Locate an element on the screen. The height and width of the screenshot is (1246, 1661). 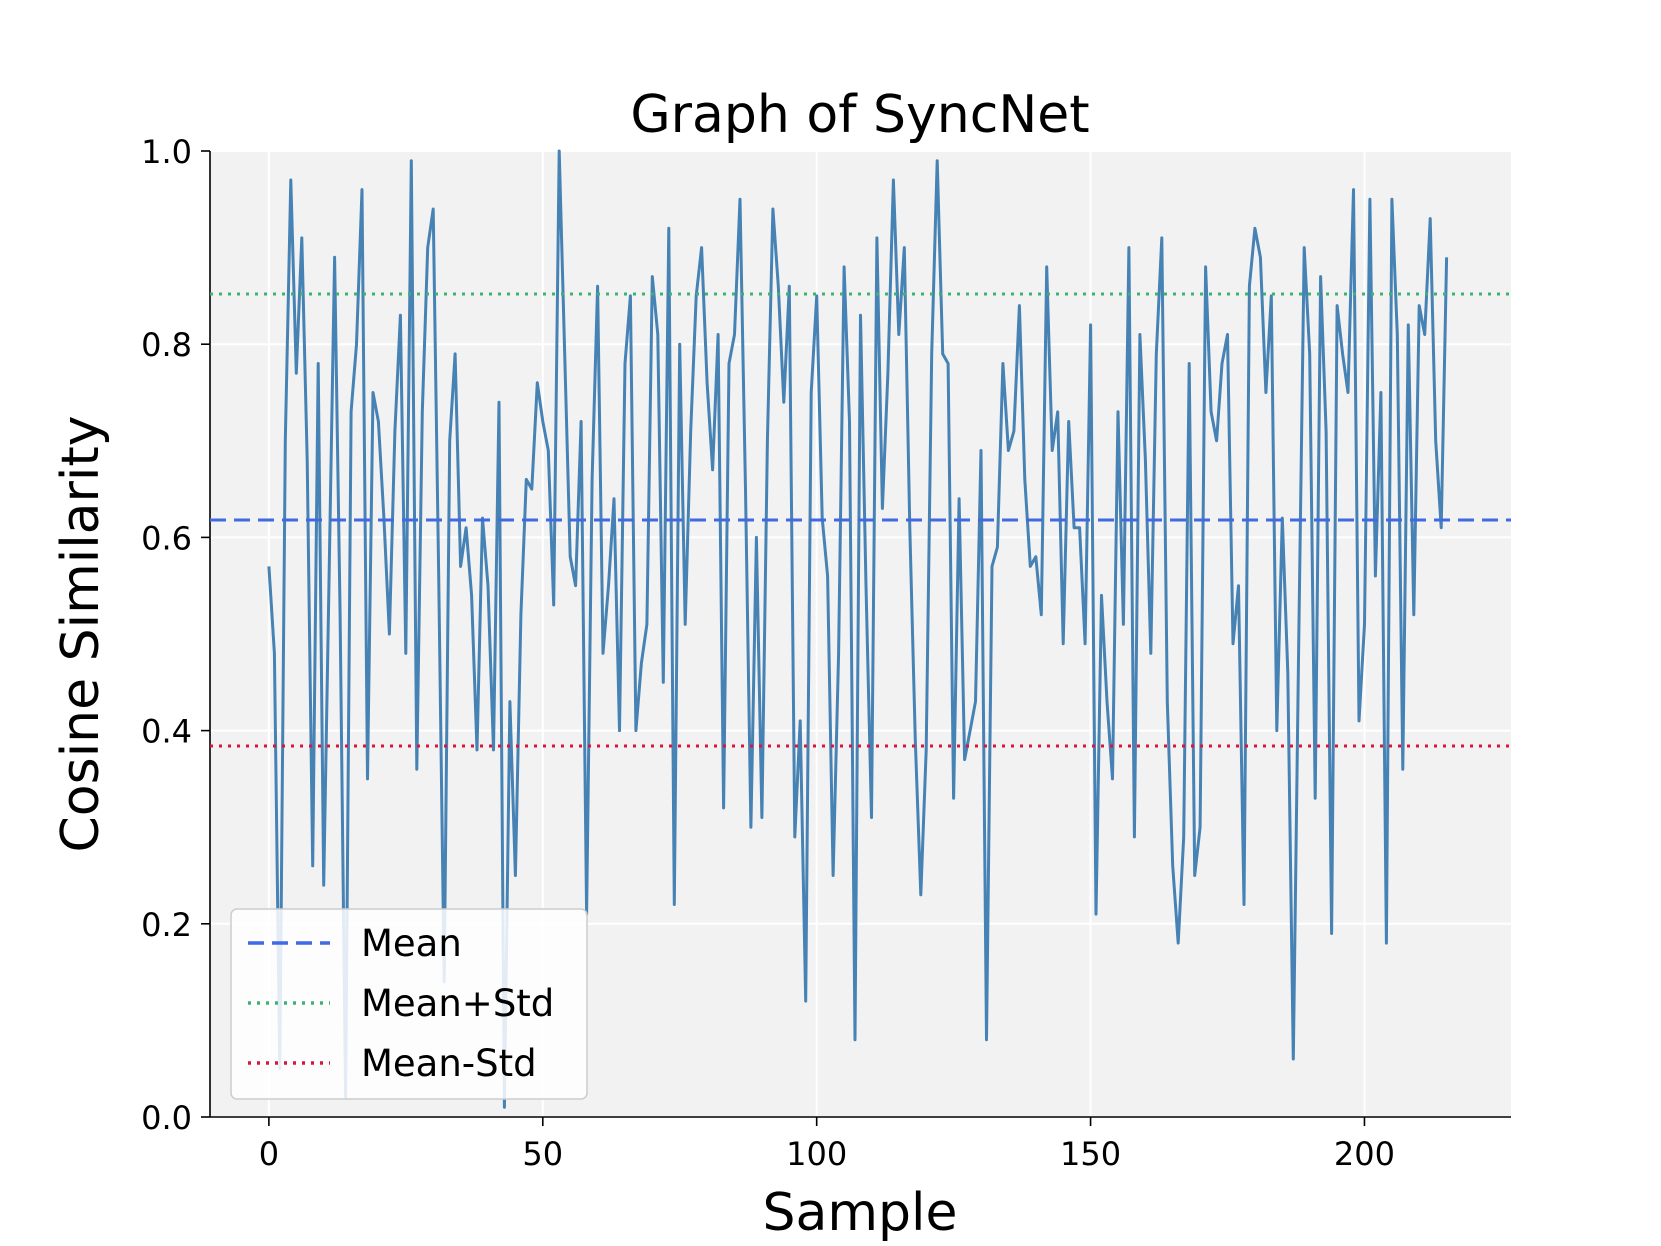
x-tick-label: 0 is located at coordinates (269, 1154).